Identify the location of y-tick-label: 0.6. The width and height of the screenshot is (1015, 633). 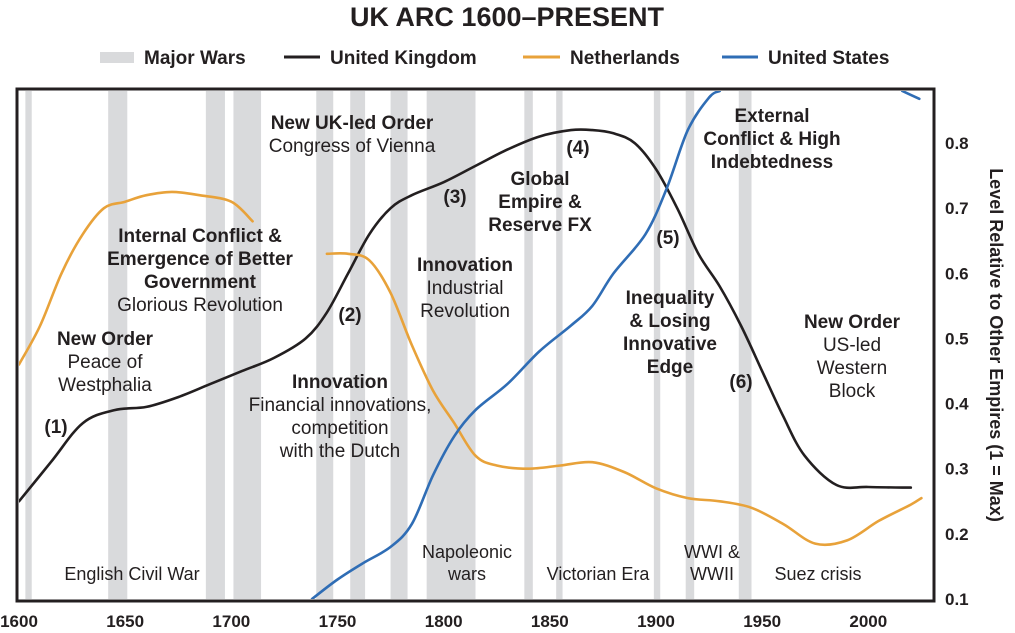
(957, 273).